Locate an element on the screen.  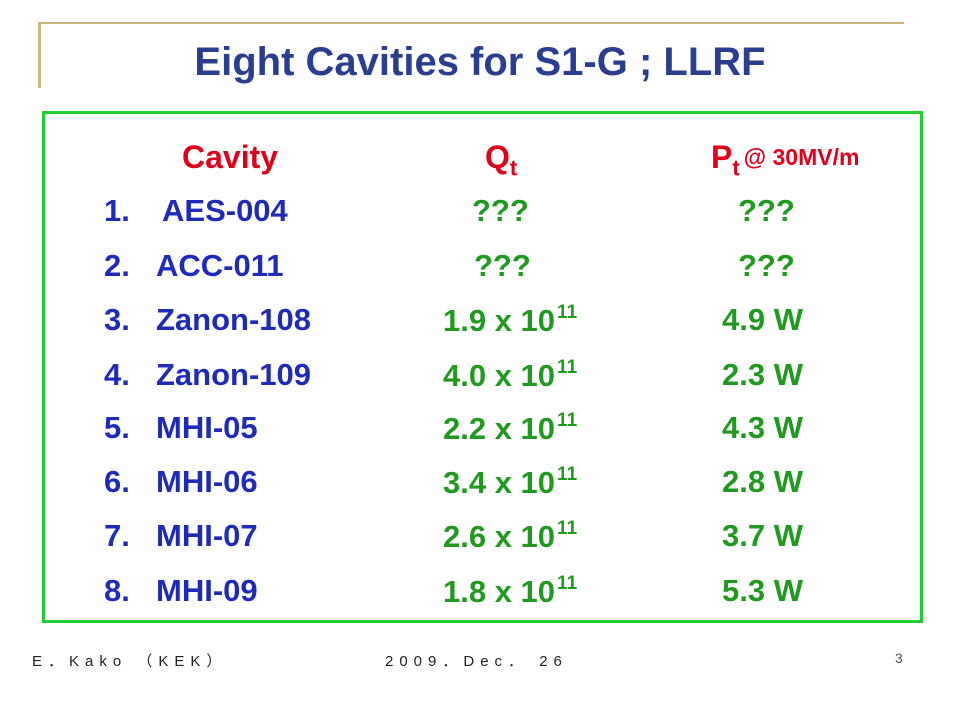
cavity-name: MHI-06 is located at coordinates (207, 481).